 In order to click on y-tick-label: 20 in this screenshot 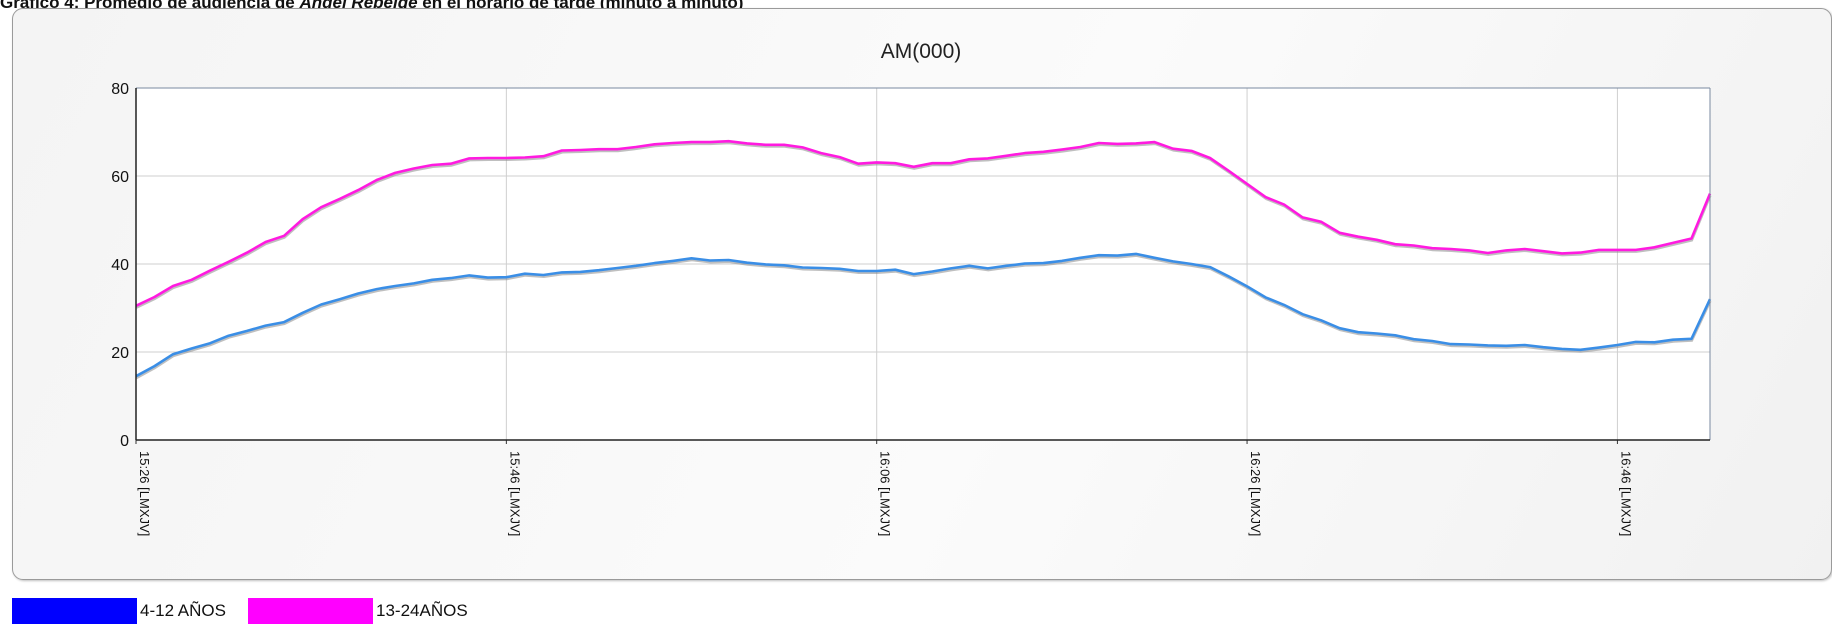, I will do `click(120, 353)`.